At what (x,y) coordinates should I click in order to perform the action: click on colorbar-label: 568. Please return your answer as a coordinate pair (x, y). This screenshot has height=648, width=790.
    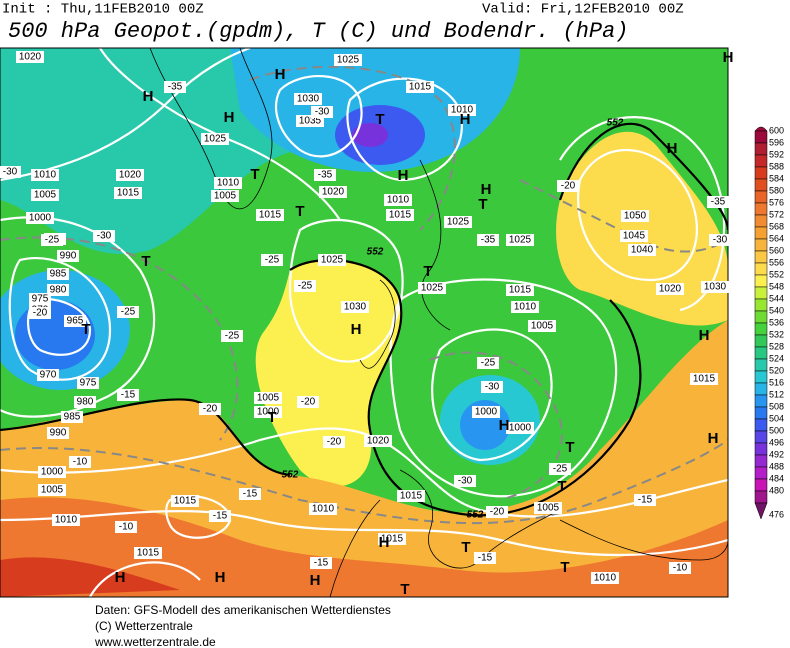
    Looking at the image, I should click on (776, 226).